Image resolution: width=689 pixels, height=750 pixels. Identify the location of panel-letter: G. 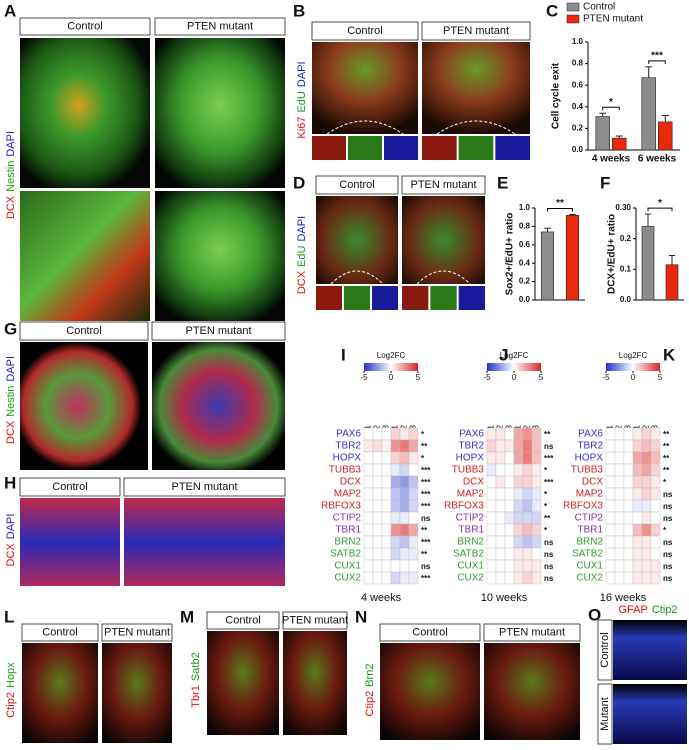
(10, 328).